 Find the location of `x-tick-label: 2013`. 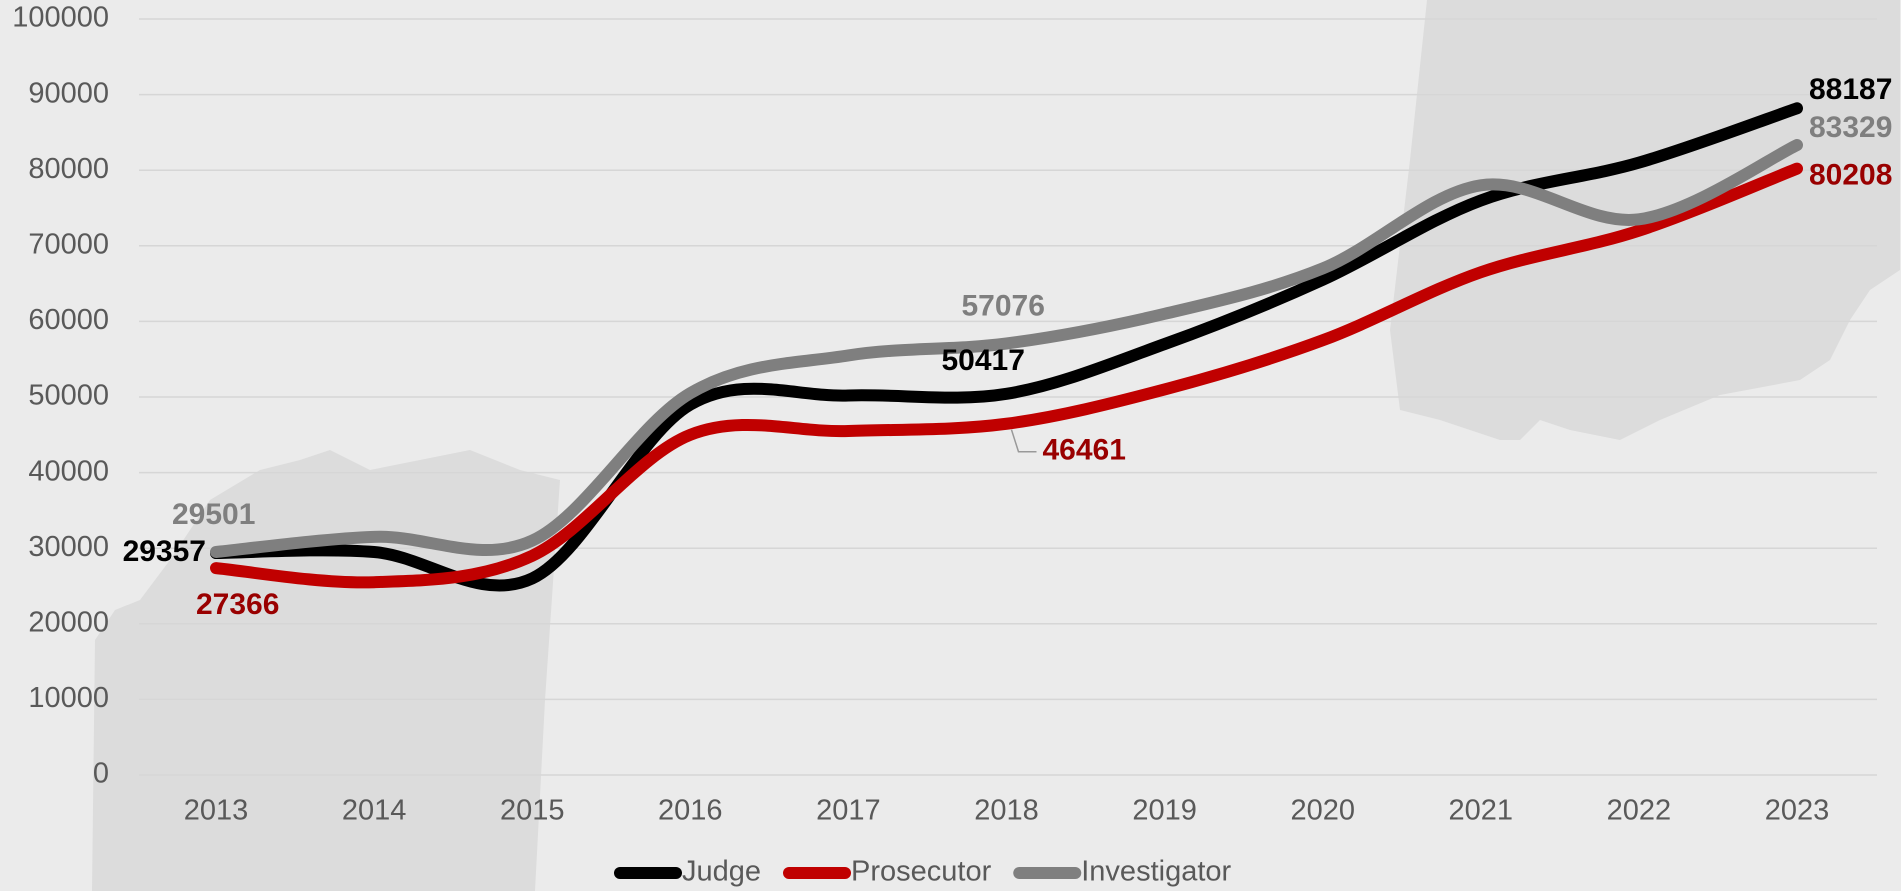

x-tick-label: 2013 is located at coordinates (216, 811).